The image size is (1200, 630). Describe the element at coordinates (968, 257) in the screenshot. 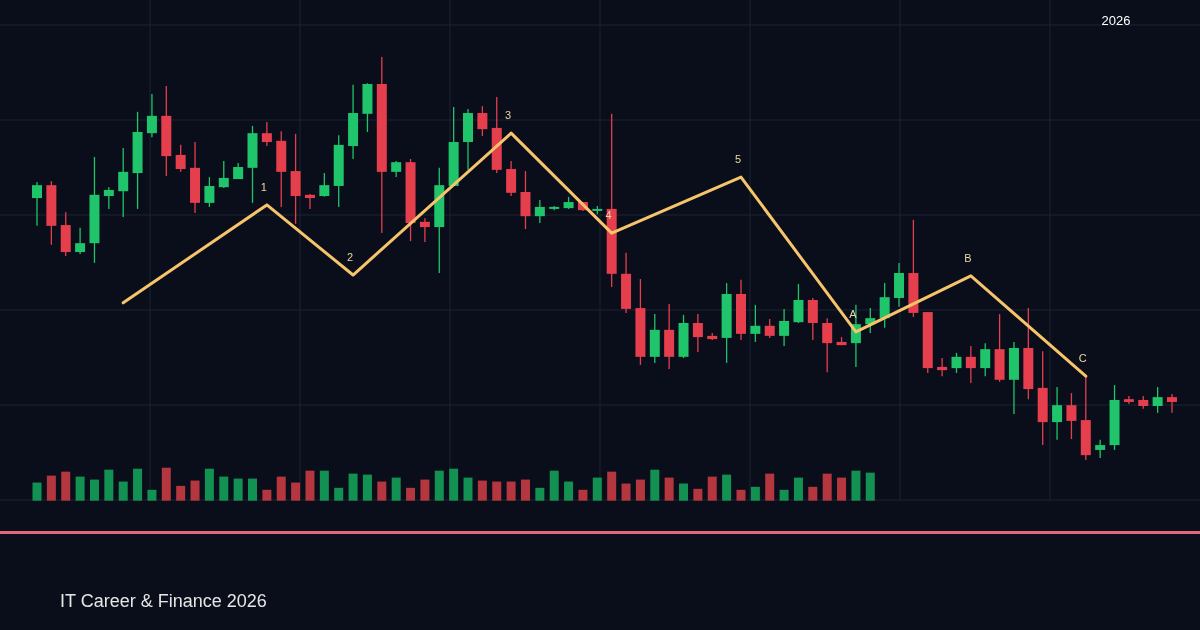

I see `annotation: B` at that location.